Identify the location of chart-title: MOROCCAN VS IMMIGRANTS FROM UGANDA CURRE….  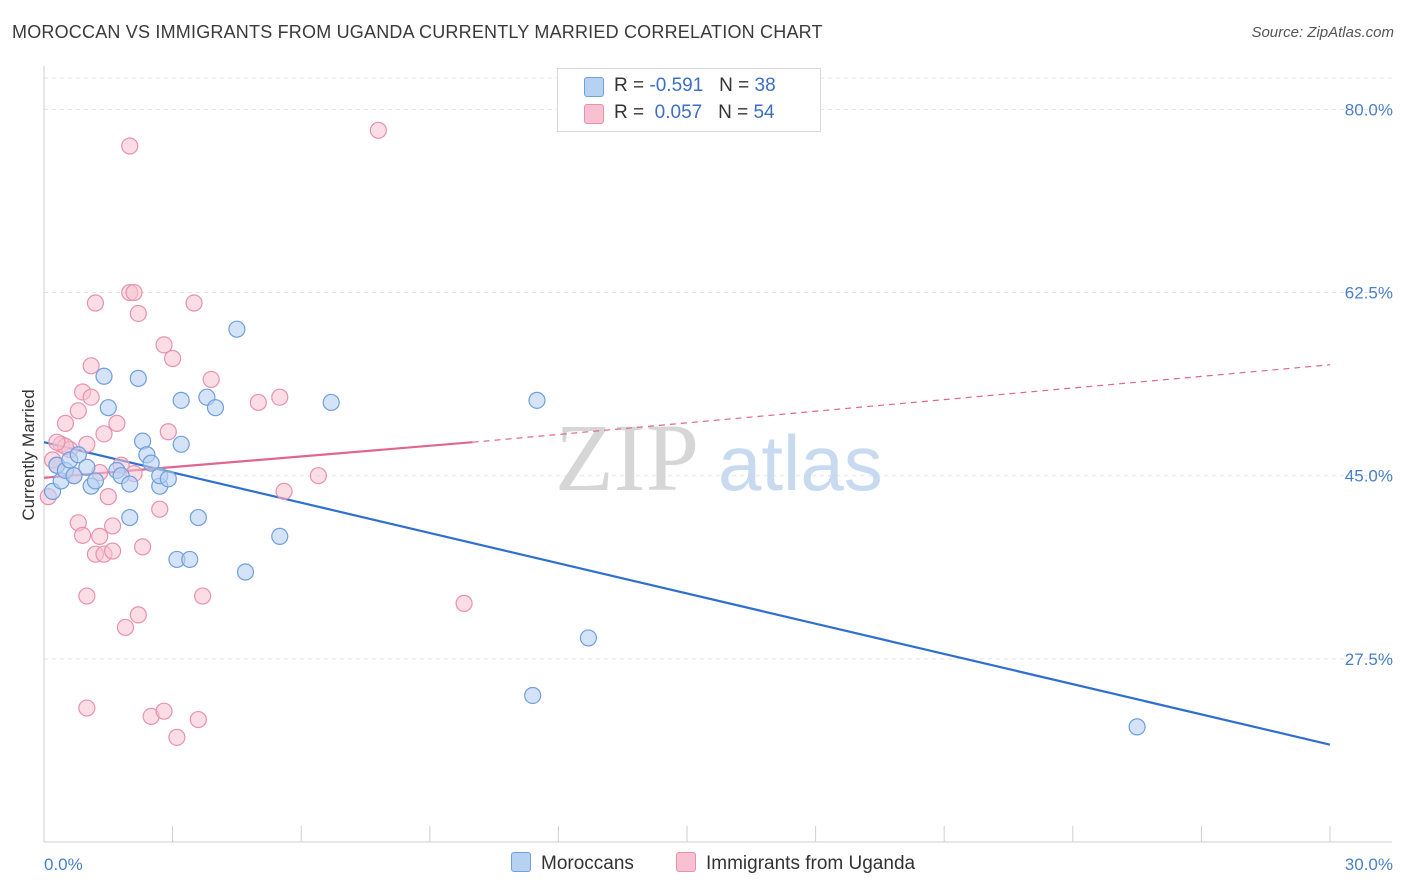
(417, 32).